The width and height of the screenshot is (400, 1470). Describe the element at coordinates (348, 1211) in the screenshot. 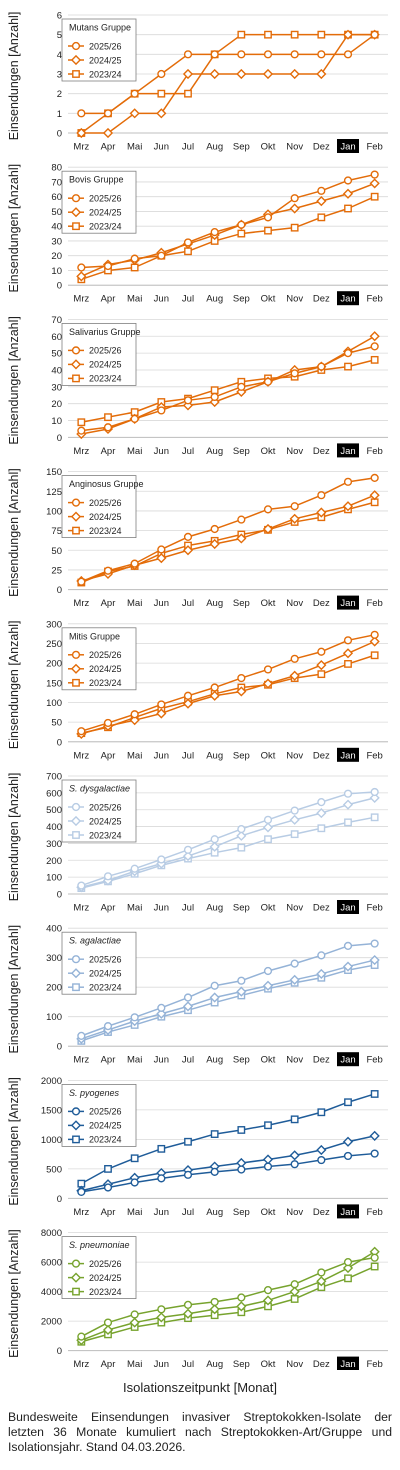

I see `x-tick-highlight` at that location.